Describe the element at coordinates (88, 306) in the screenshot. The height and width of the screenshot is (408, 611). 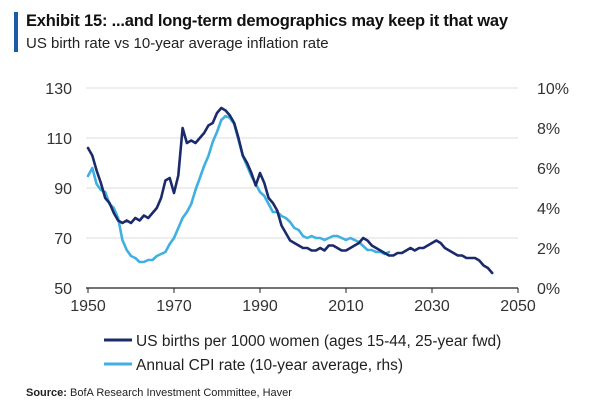
I see `x-tick-label: 1950` at that location.